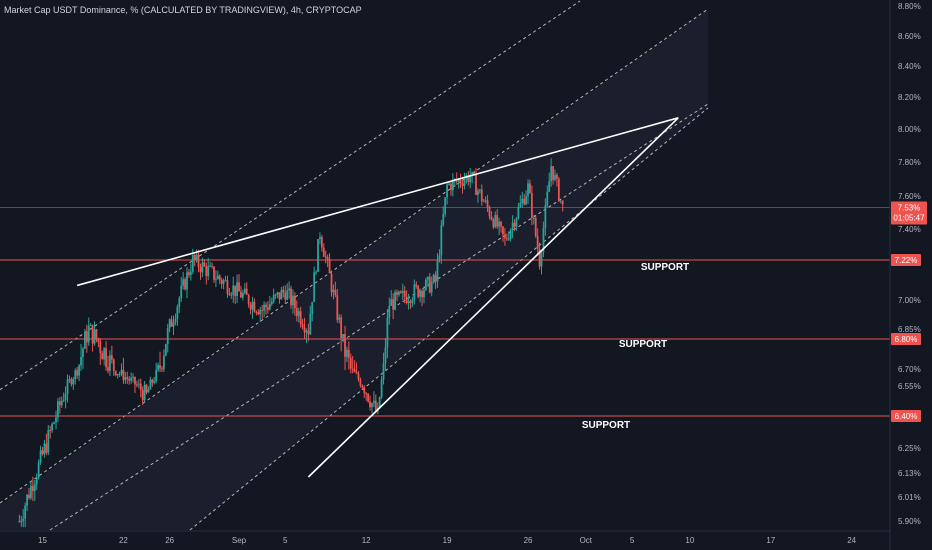 This screenshot has width=932, height=550. What do you see at coordinates (586, 540) in the screenshot?
I see `x-tick-label: Oct` at bounding box center [586, 540].